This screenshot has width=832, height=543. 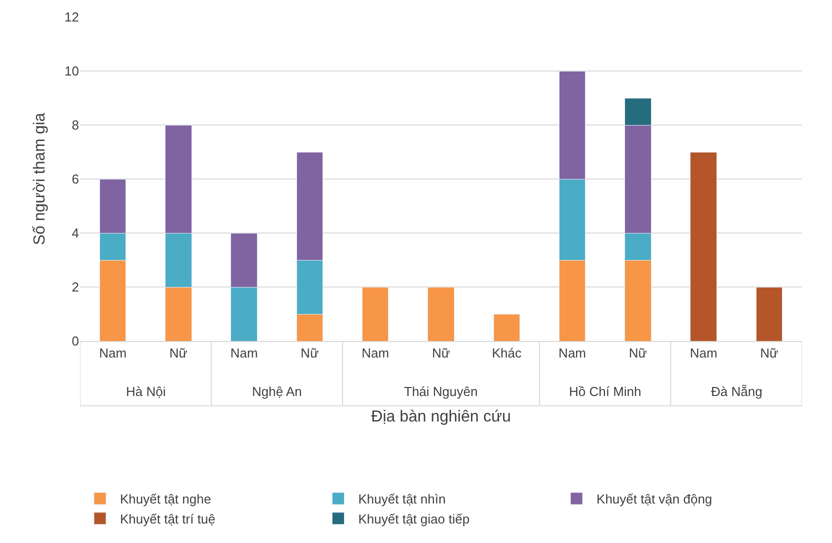 What do you see at coordinates (414, 518) in the screenshot?
I see `legend-label: Khuyết tật giao tiếp` at bounding box center [414, 518].